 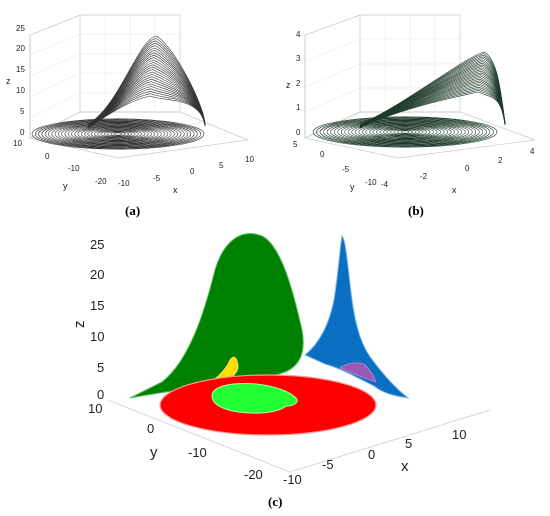 I want to click on panel-b-zlabel: z, so click(x=288, y=85).